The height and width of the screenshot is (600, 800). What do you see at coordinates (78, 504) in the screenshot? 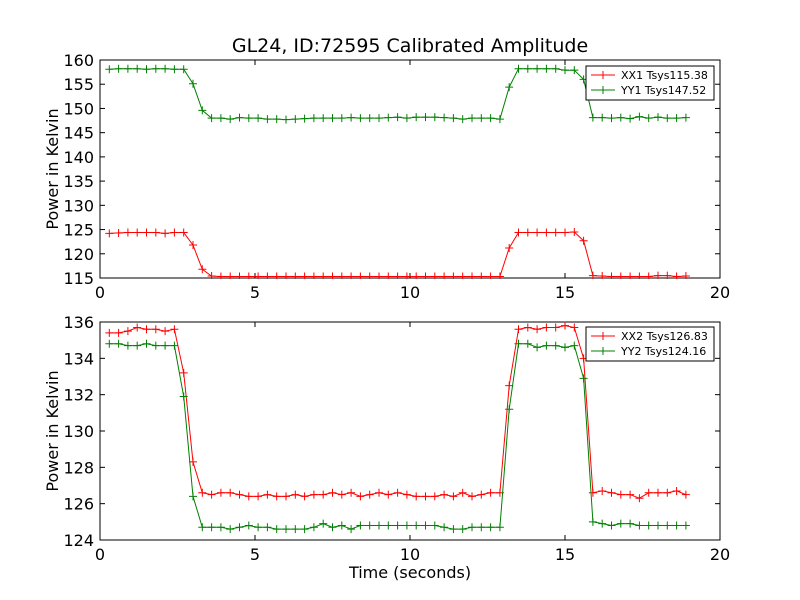
I see `y-tick-label: 126` at bounding box center [78, 504].